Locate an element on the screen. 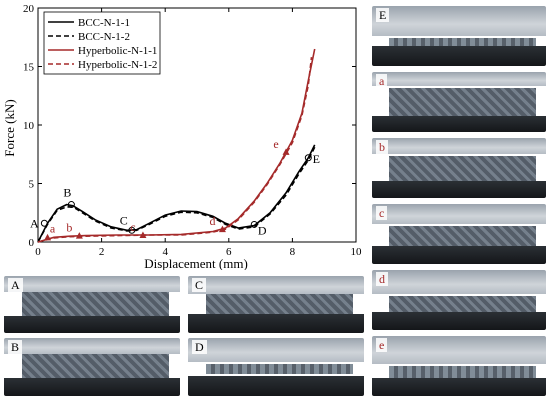  annotation-label: d is located at coordinates (212, 221).